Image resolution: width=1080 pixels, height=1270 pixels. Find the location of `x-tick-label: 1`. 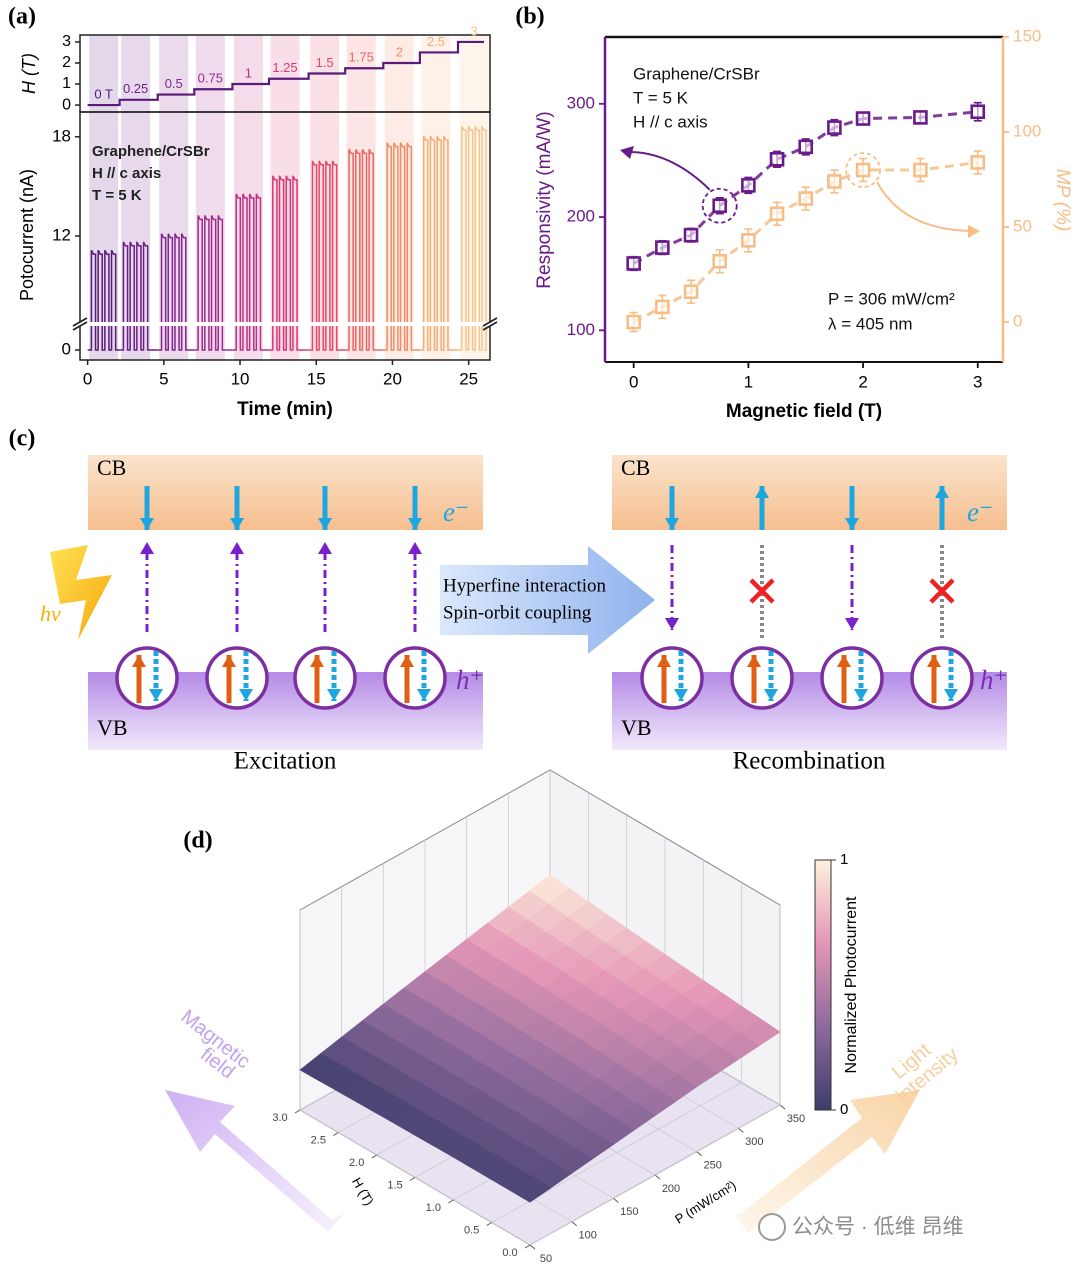

x-tick-label: 1 is located at coordinates (748, 381).